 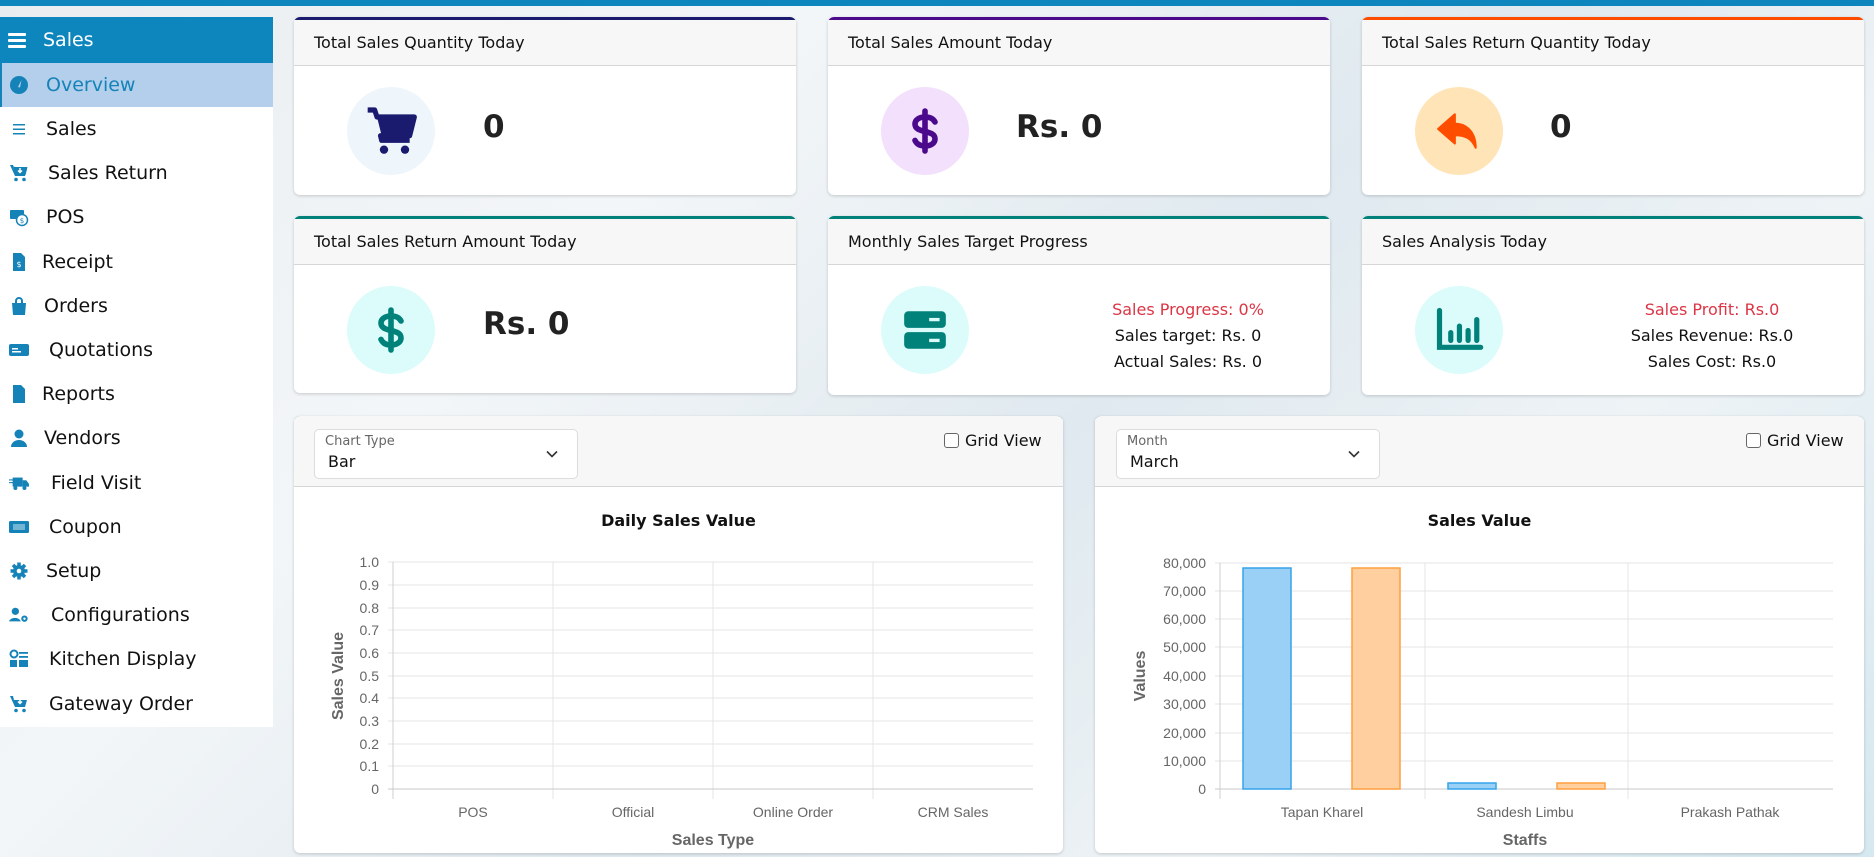 What do you see at coordinates (370, 585) in the screenshot?
I see `svg-text: 0.9` at bounding box center [370, 585].